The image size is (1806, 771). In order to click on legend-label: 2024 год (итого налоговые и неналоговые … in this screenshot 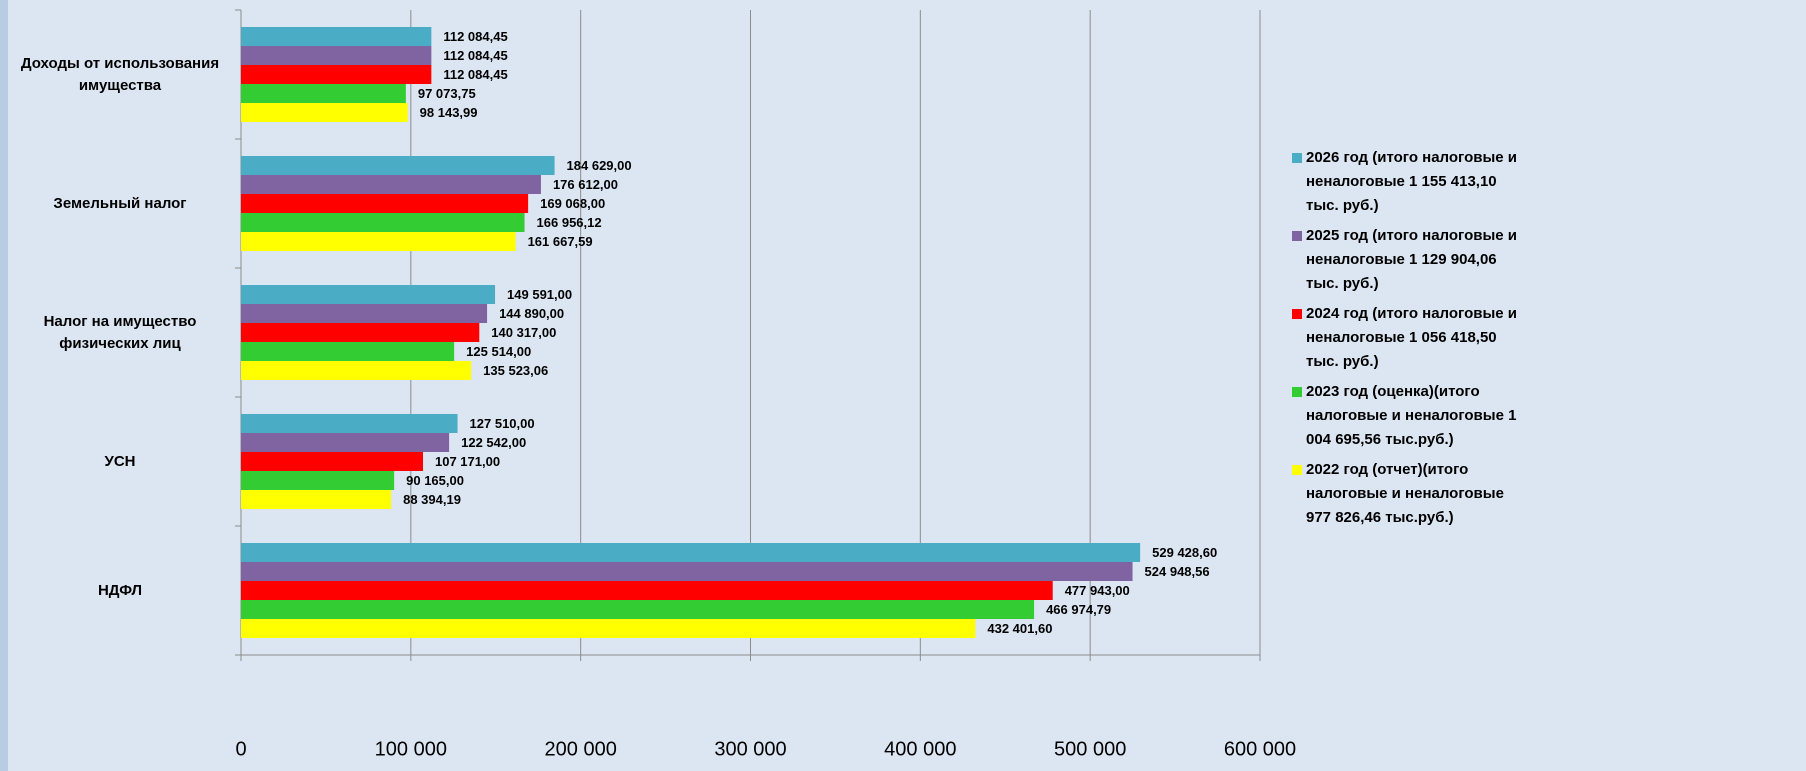, I will do `click(1412, 337)`.